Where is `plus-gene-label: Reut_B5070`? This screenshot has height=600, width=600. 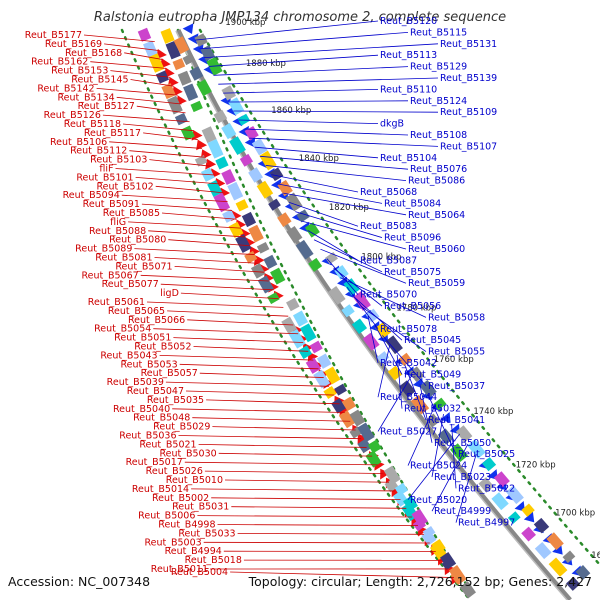 plus-gene-label: Reut_B5070 is located at coordinates (388, 295).